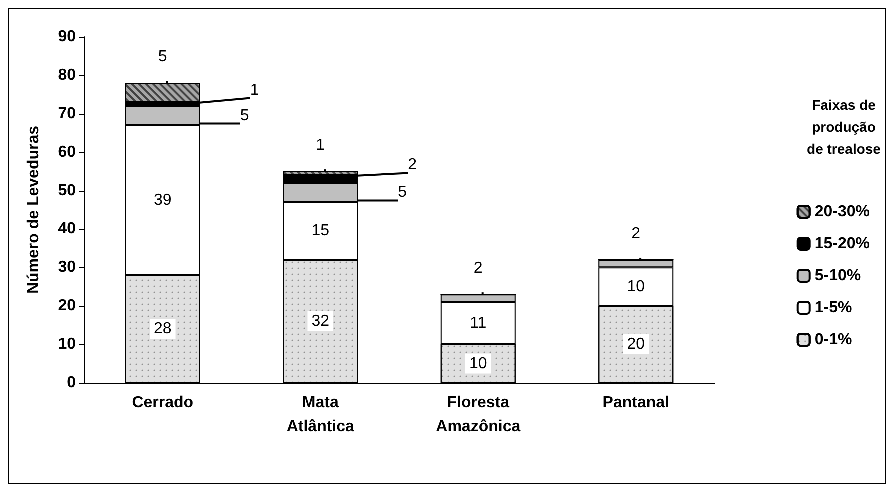  I want to click on y-axis-title: Número de Leveduras, so click(34, 210).